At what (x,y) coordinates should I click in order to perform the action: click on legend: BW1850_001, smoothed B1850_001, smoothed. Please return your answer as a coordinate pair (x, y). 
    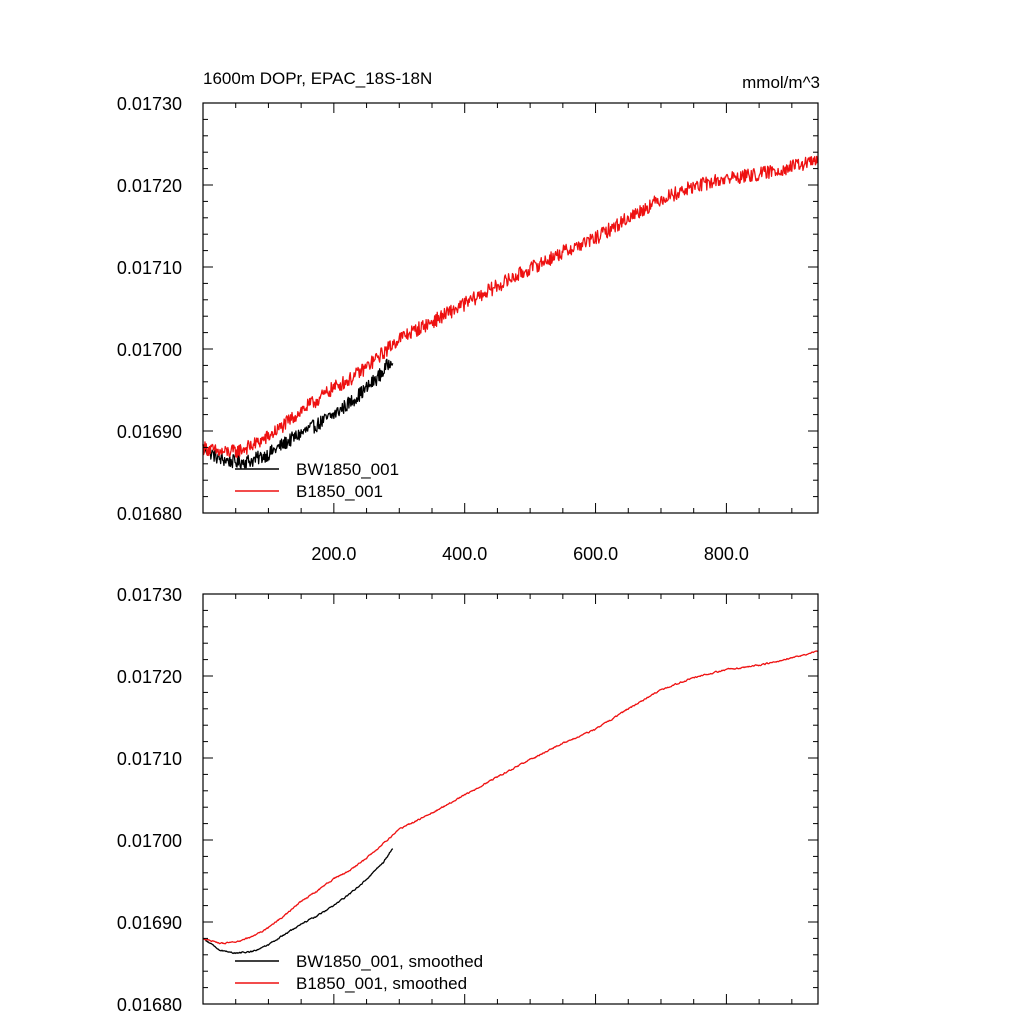
    Looking at the image, I should click on (359, 972).